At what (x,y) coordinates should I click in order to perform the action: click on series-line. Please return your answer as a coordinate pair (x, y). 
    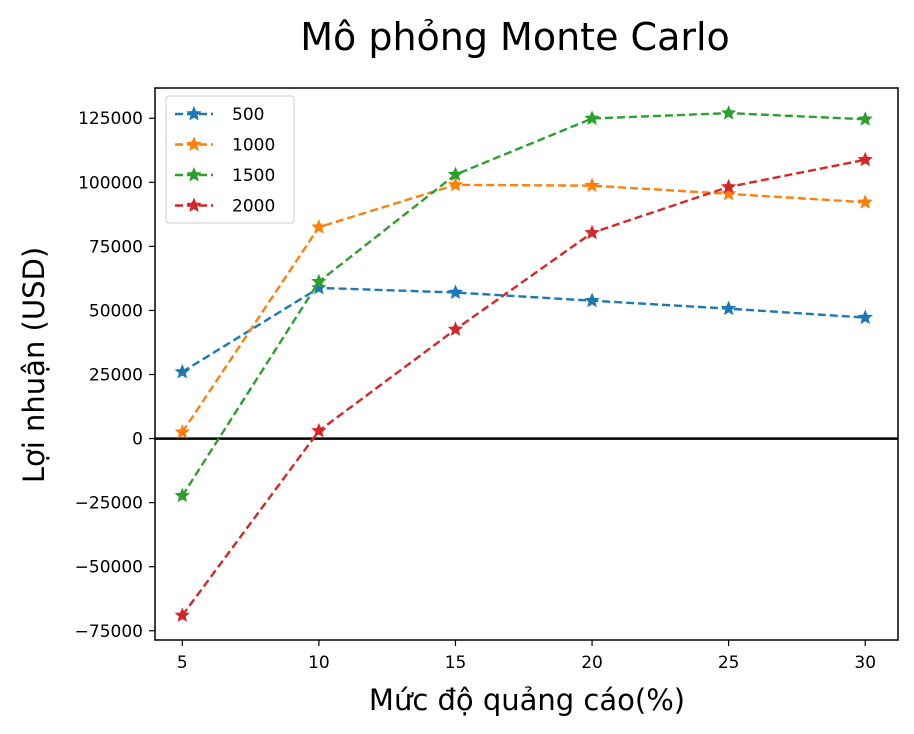
    Looking at the image, I should click on (523, 329).